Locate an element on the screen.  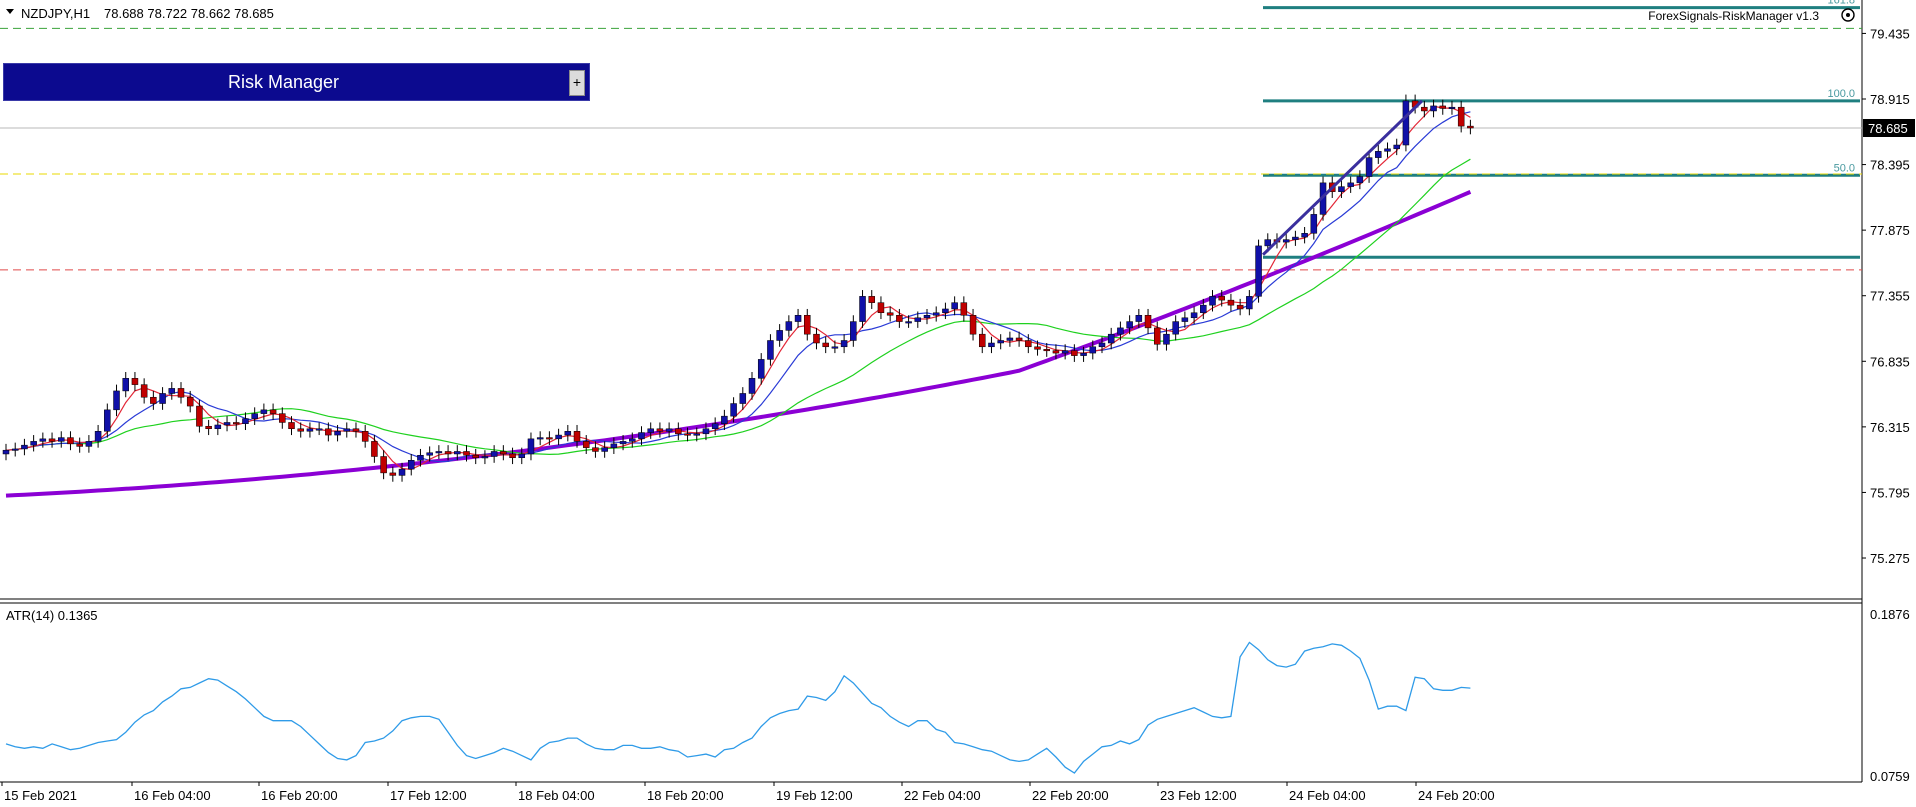
dropdown-arrow-icon is located at coordinates (10, 11).